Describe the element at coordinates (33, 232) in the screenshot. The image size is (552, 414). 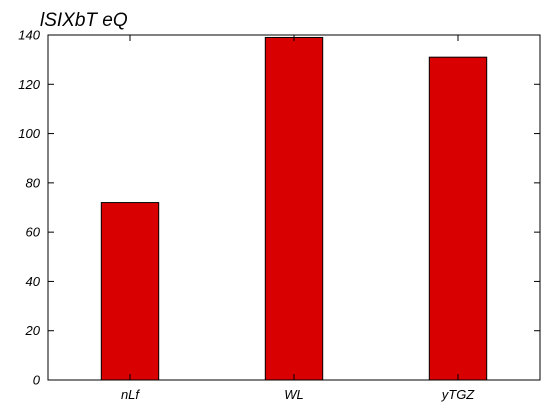
I see `y-tick-label: 60` at that location.